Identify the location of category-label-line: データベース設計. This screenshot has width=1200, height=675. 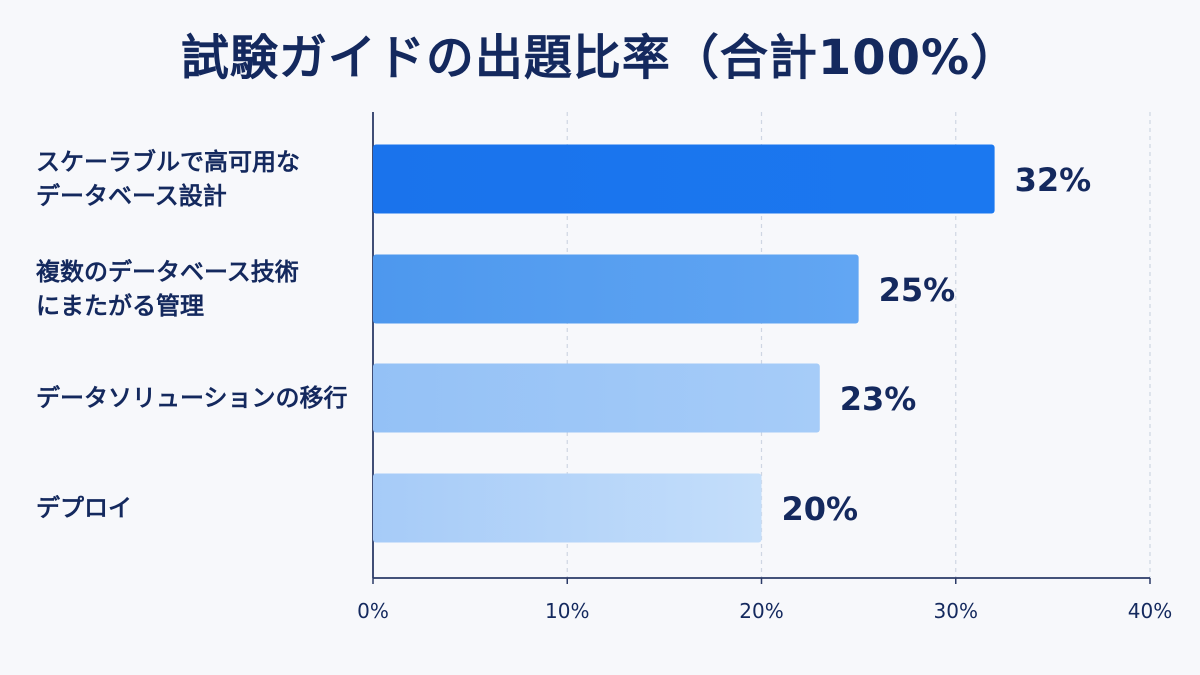
(131, 196).